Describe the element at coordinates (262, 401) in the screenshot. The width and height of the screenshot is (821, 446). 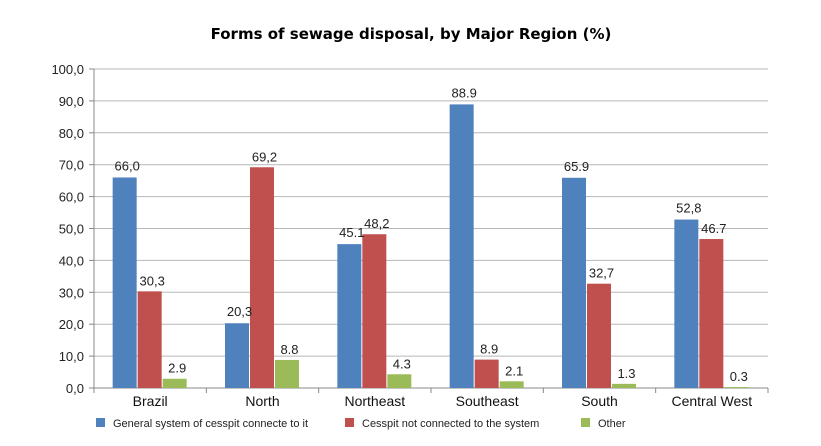
I see `x-tick-label: North` at that location.